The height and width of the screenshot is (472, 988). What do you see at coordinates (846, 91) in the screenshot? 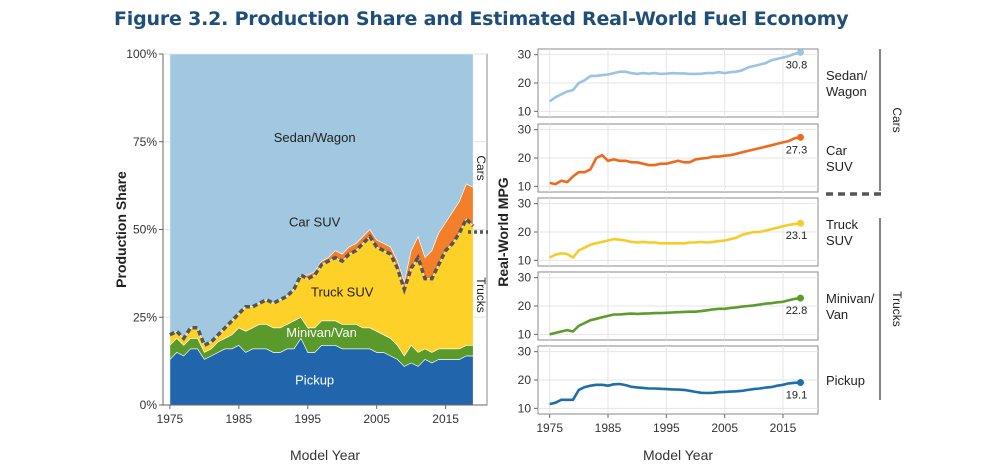
I see `panel-label: Wagon` at bounding box center [846, 91].